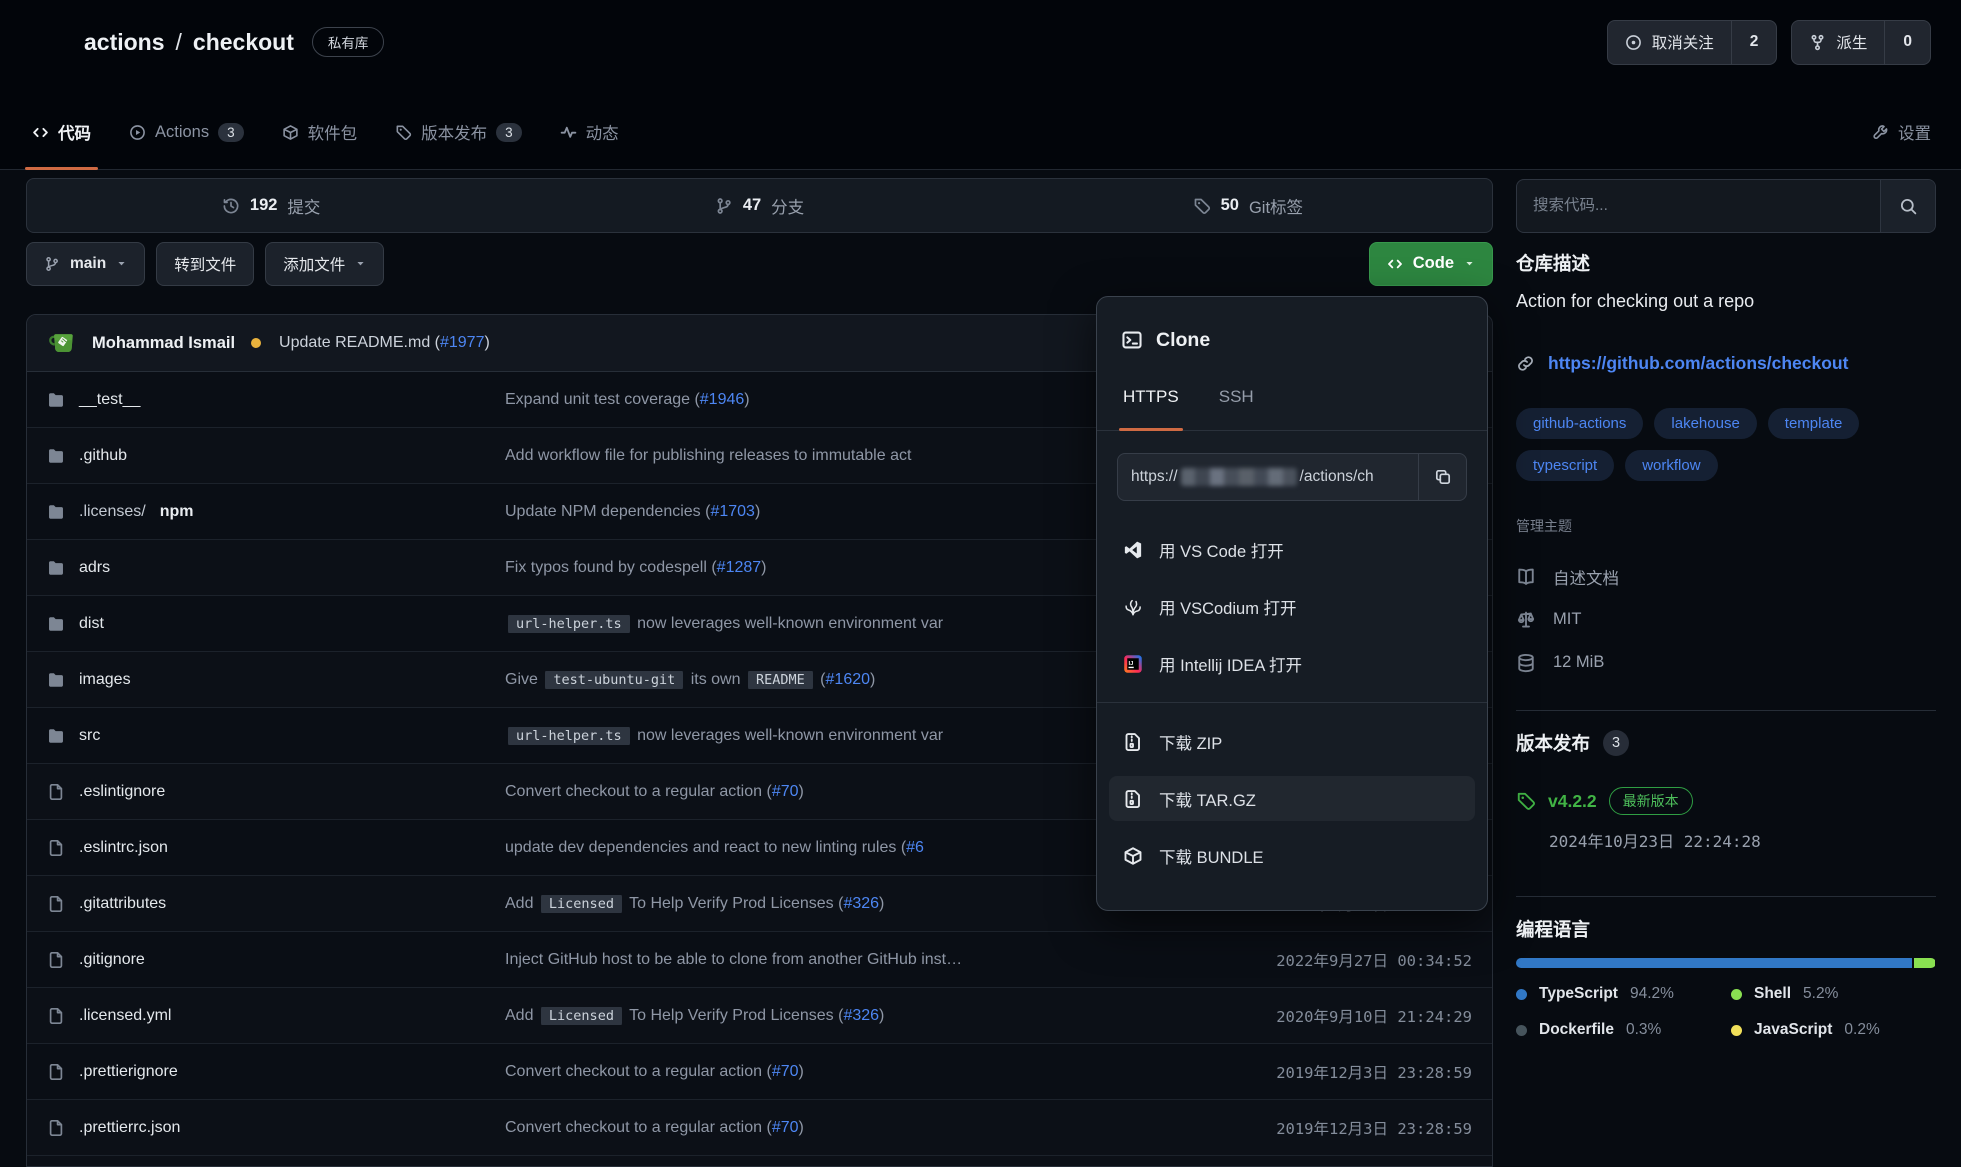  I want to click on file-name-cell: __test__, so click(266, 400).